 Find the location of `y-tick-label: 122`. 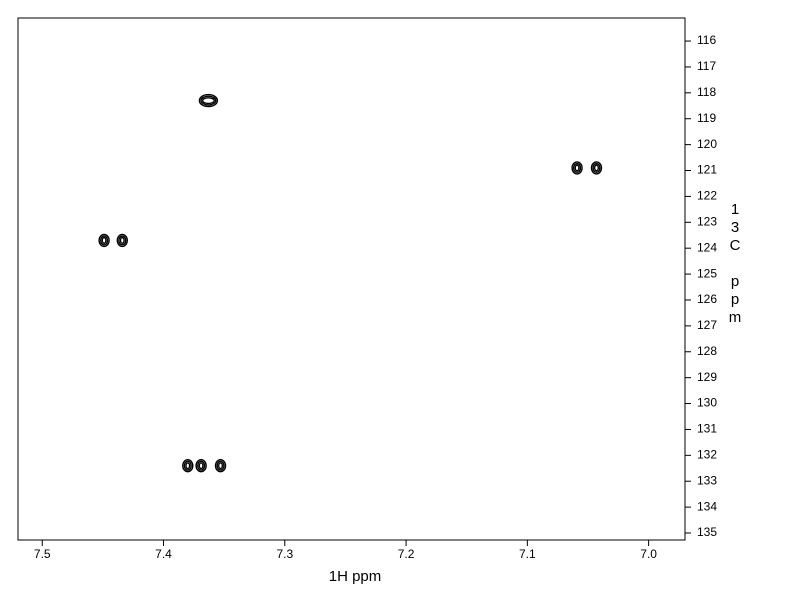

y-tick-label: 122 is located at coordinates (707, 196).